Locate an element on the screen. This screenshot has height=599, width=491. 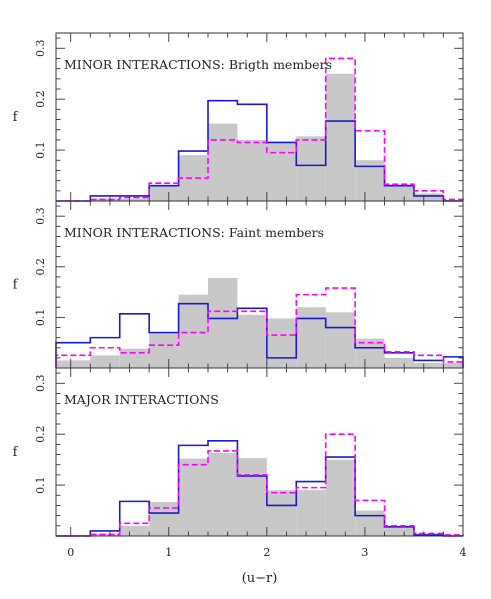
x-tick-label: 0 is located at coordinates (70, 552).